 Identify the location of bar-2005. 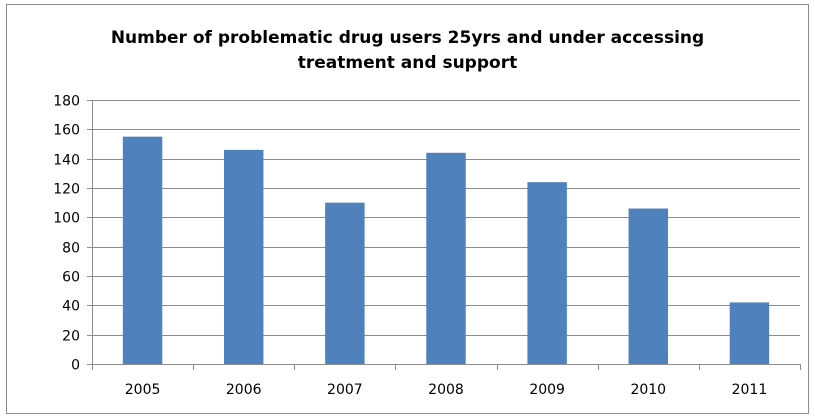
(142, 250).